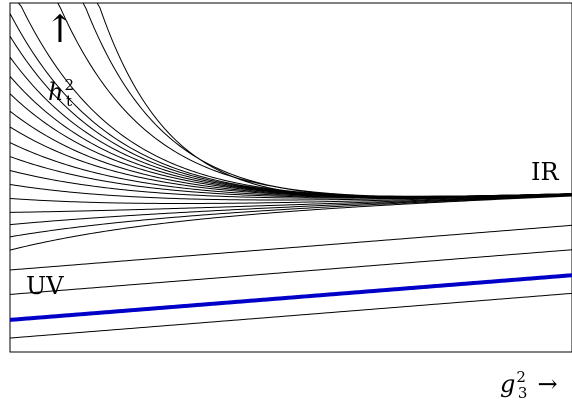 This screenshot has height=409, width=572. I want to click on ir-annotation: IR, so click(545, 172).